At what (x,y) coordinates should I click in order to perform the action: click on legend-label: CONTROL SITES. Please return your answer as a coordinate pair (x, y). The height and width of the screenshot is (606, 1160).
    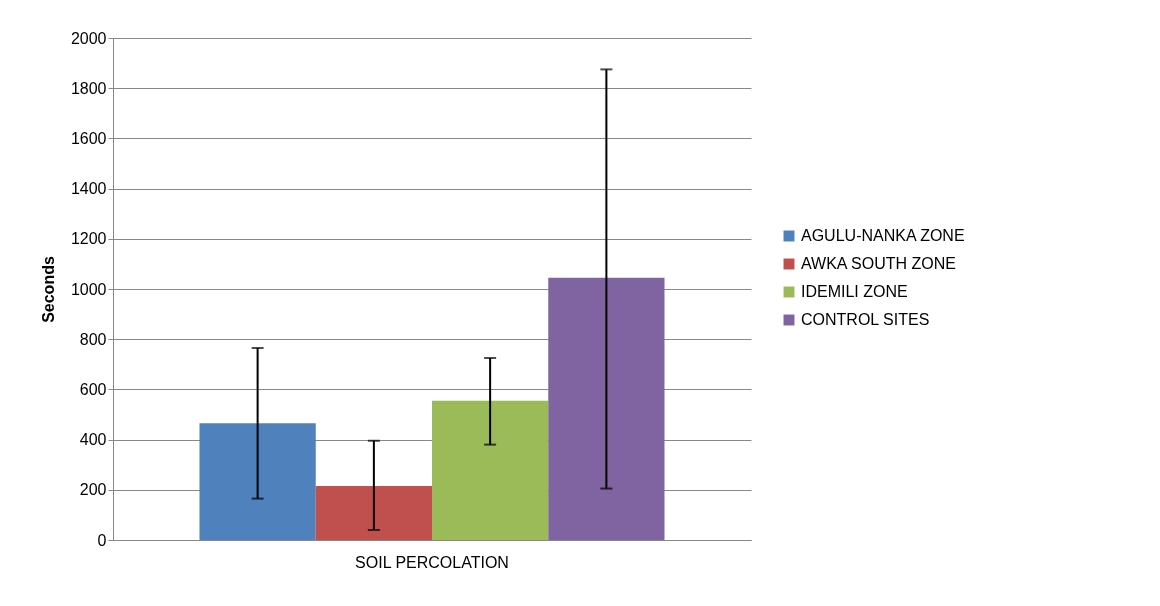
    Looking at the image, I should click on (865, 319).